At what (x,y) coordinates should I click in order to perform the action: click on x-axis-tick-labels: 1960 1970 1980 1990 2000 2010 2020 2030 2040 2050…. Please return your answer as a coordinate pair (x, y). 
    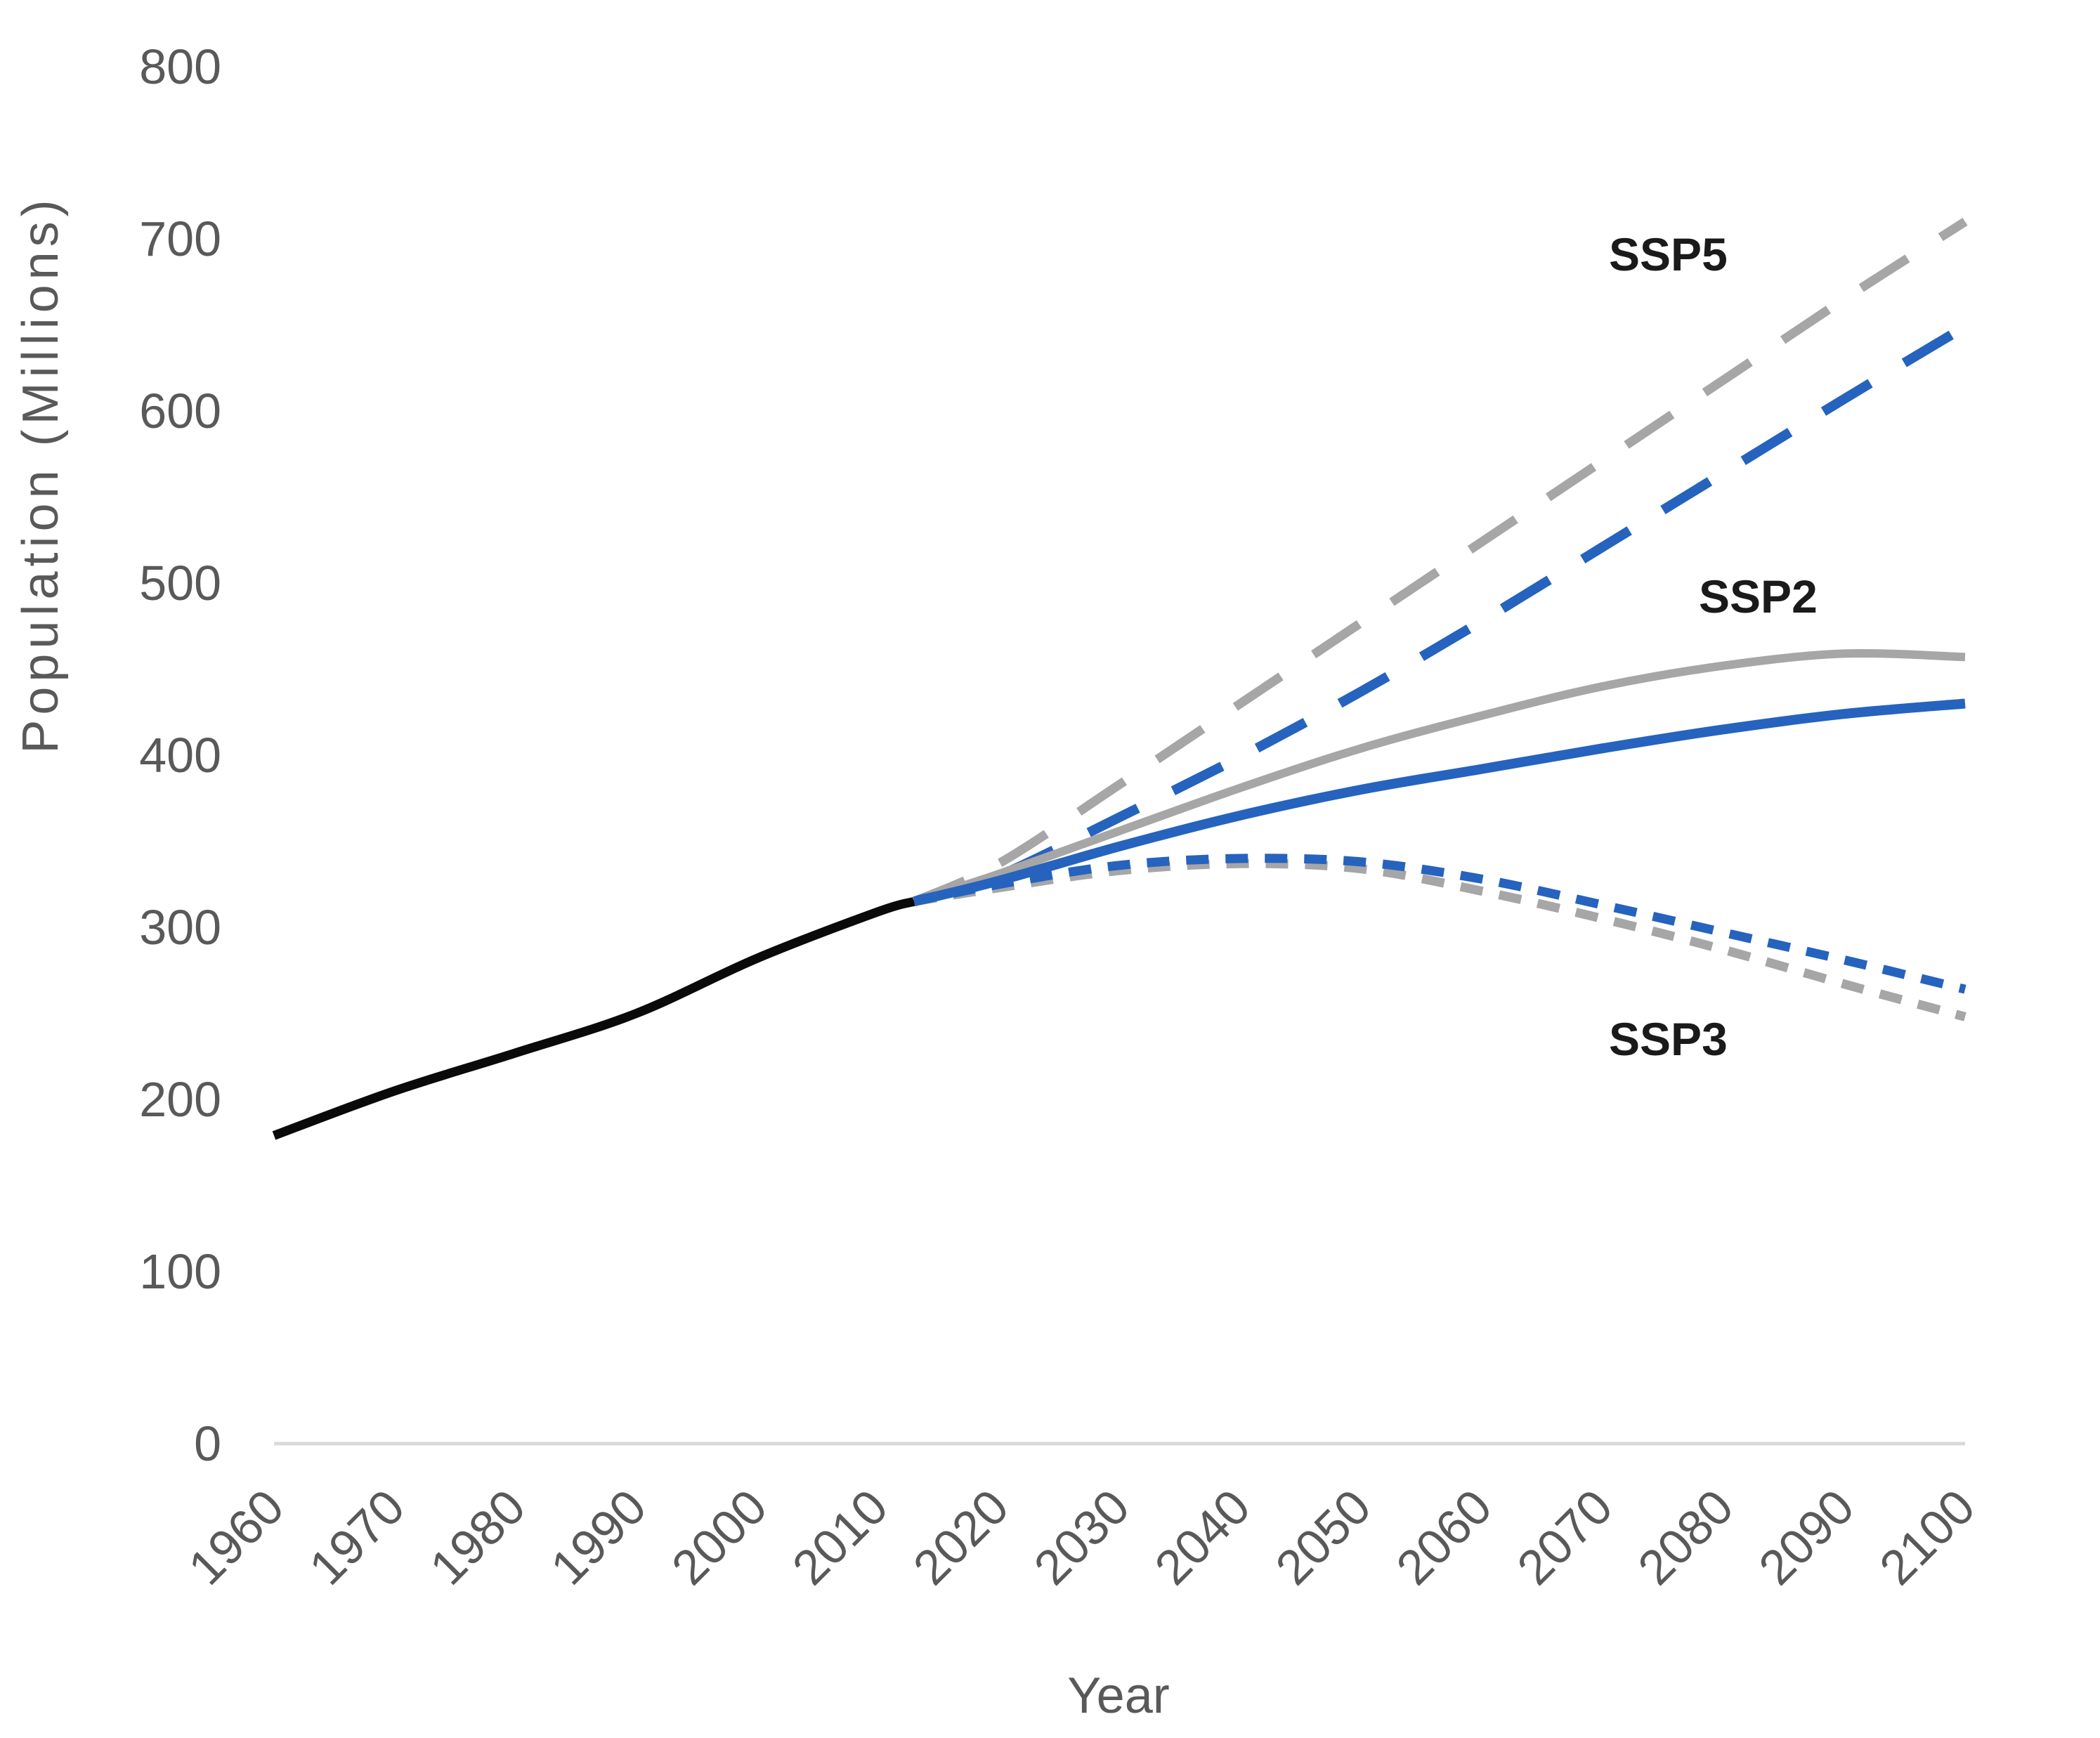
    Looking at the image, I should click on (1081, 1537).